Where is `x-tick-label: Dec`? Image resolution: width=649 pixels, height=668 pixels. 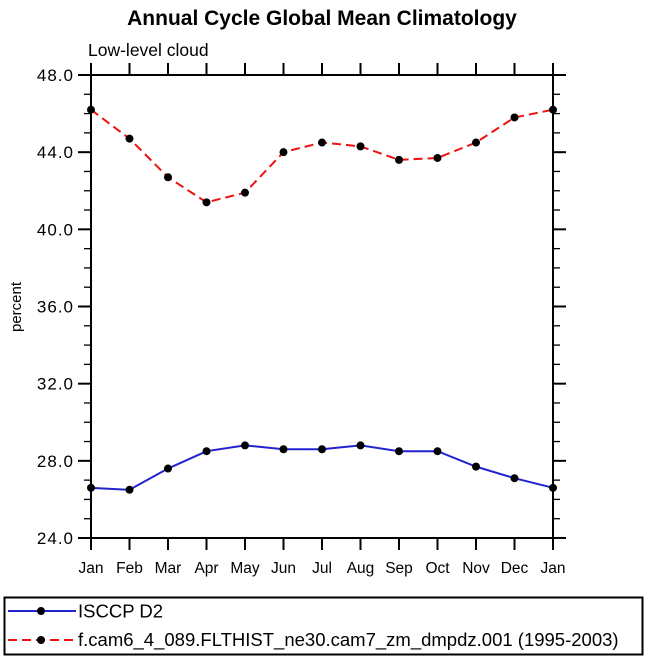
x-tick-label: Dec is located at coordinates (515, 568).